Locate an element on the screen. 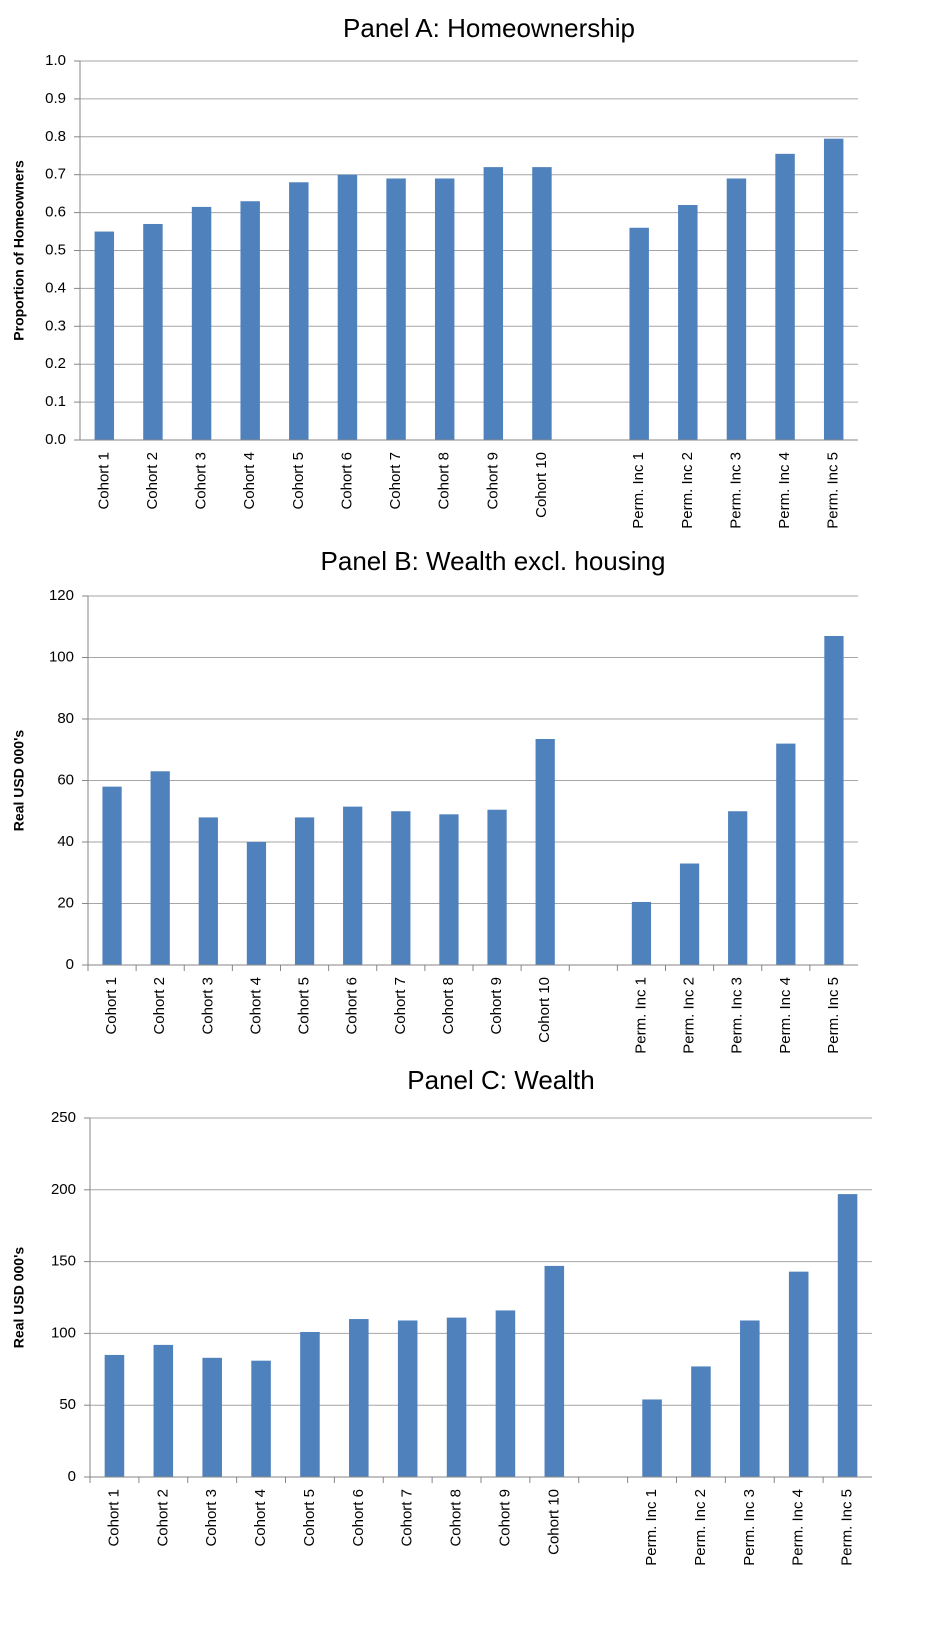  chart-title: Panel B: Wealth excl. housing is located at coordinates (493, 561).